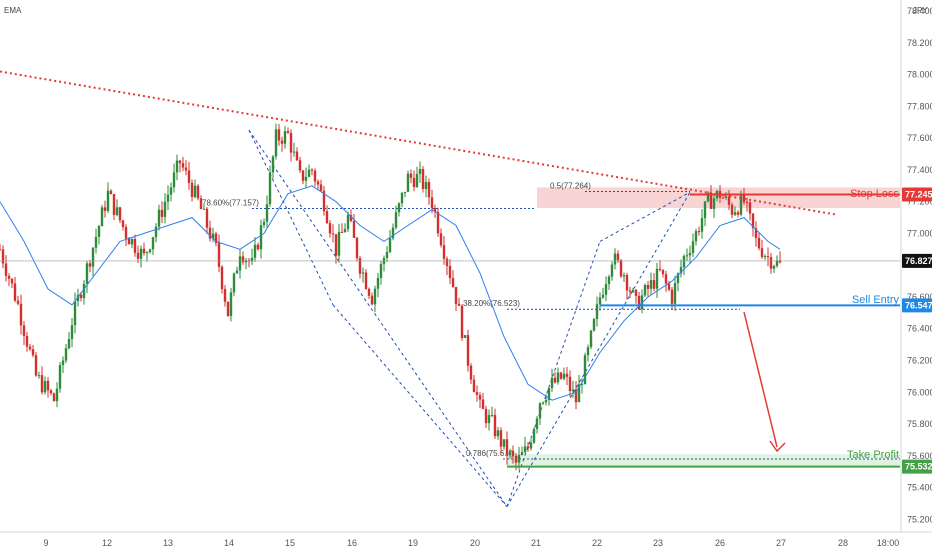 Image resolution: width=932 pixels, height=550 pixels. What do you see at coordinates (919, 456) in the screenshot?
I see `y-tick-label: 75.600` at bounding box center [919, 456].